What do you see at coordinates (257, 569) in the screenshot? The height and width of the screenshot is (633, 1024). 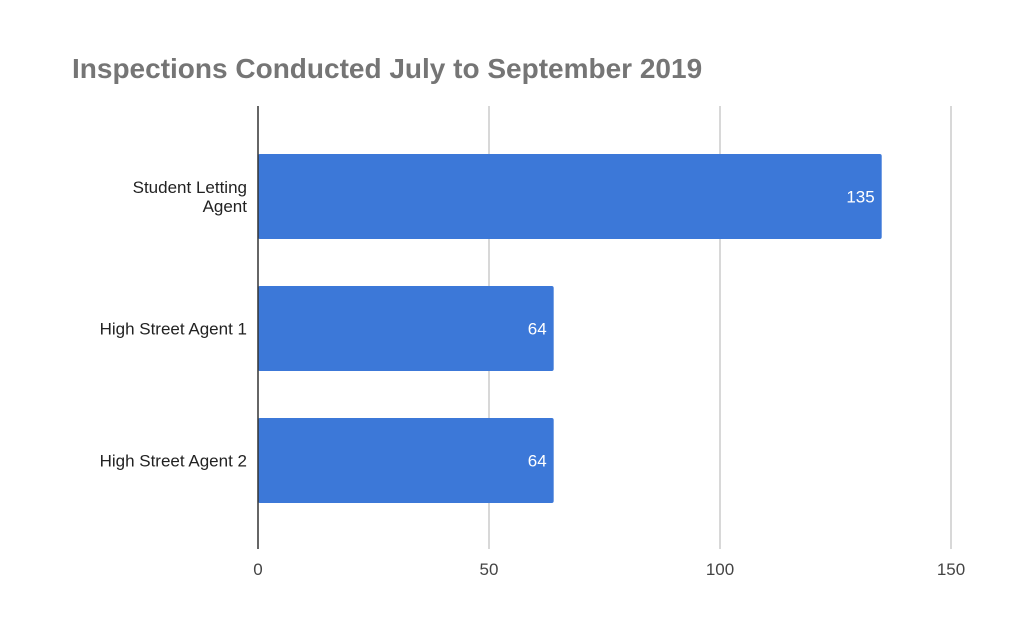 I see `x-tick-label: 0` at bounding box center [257, 569].